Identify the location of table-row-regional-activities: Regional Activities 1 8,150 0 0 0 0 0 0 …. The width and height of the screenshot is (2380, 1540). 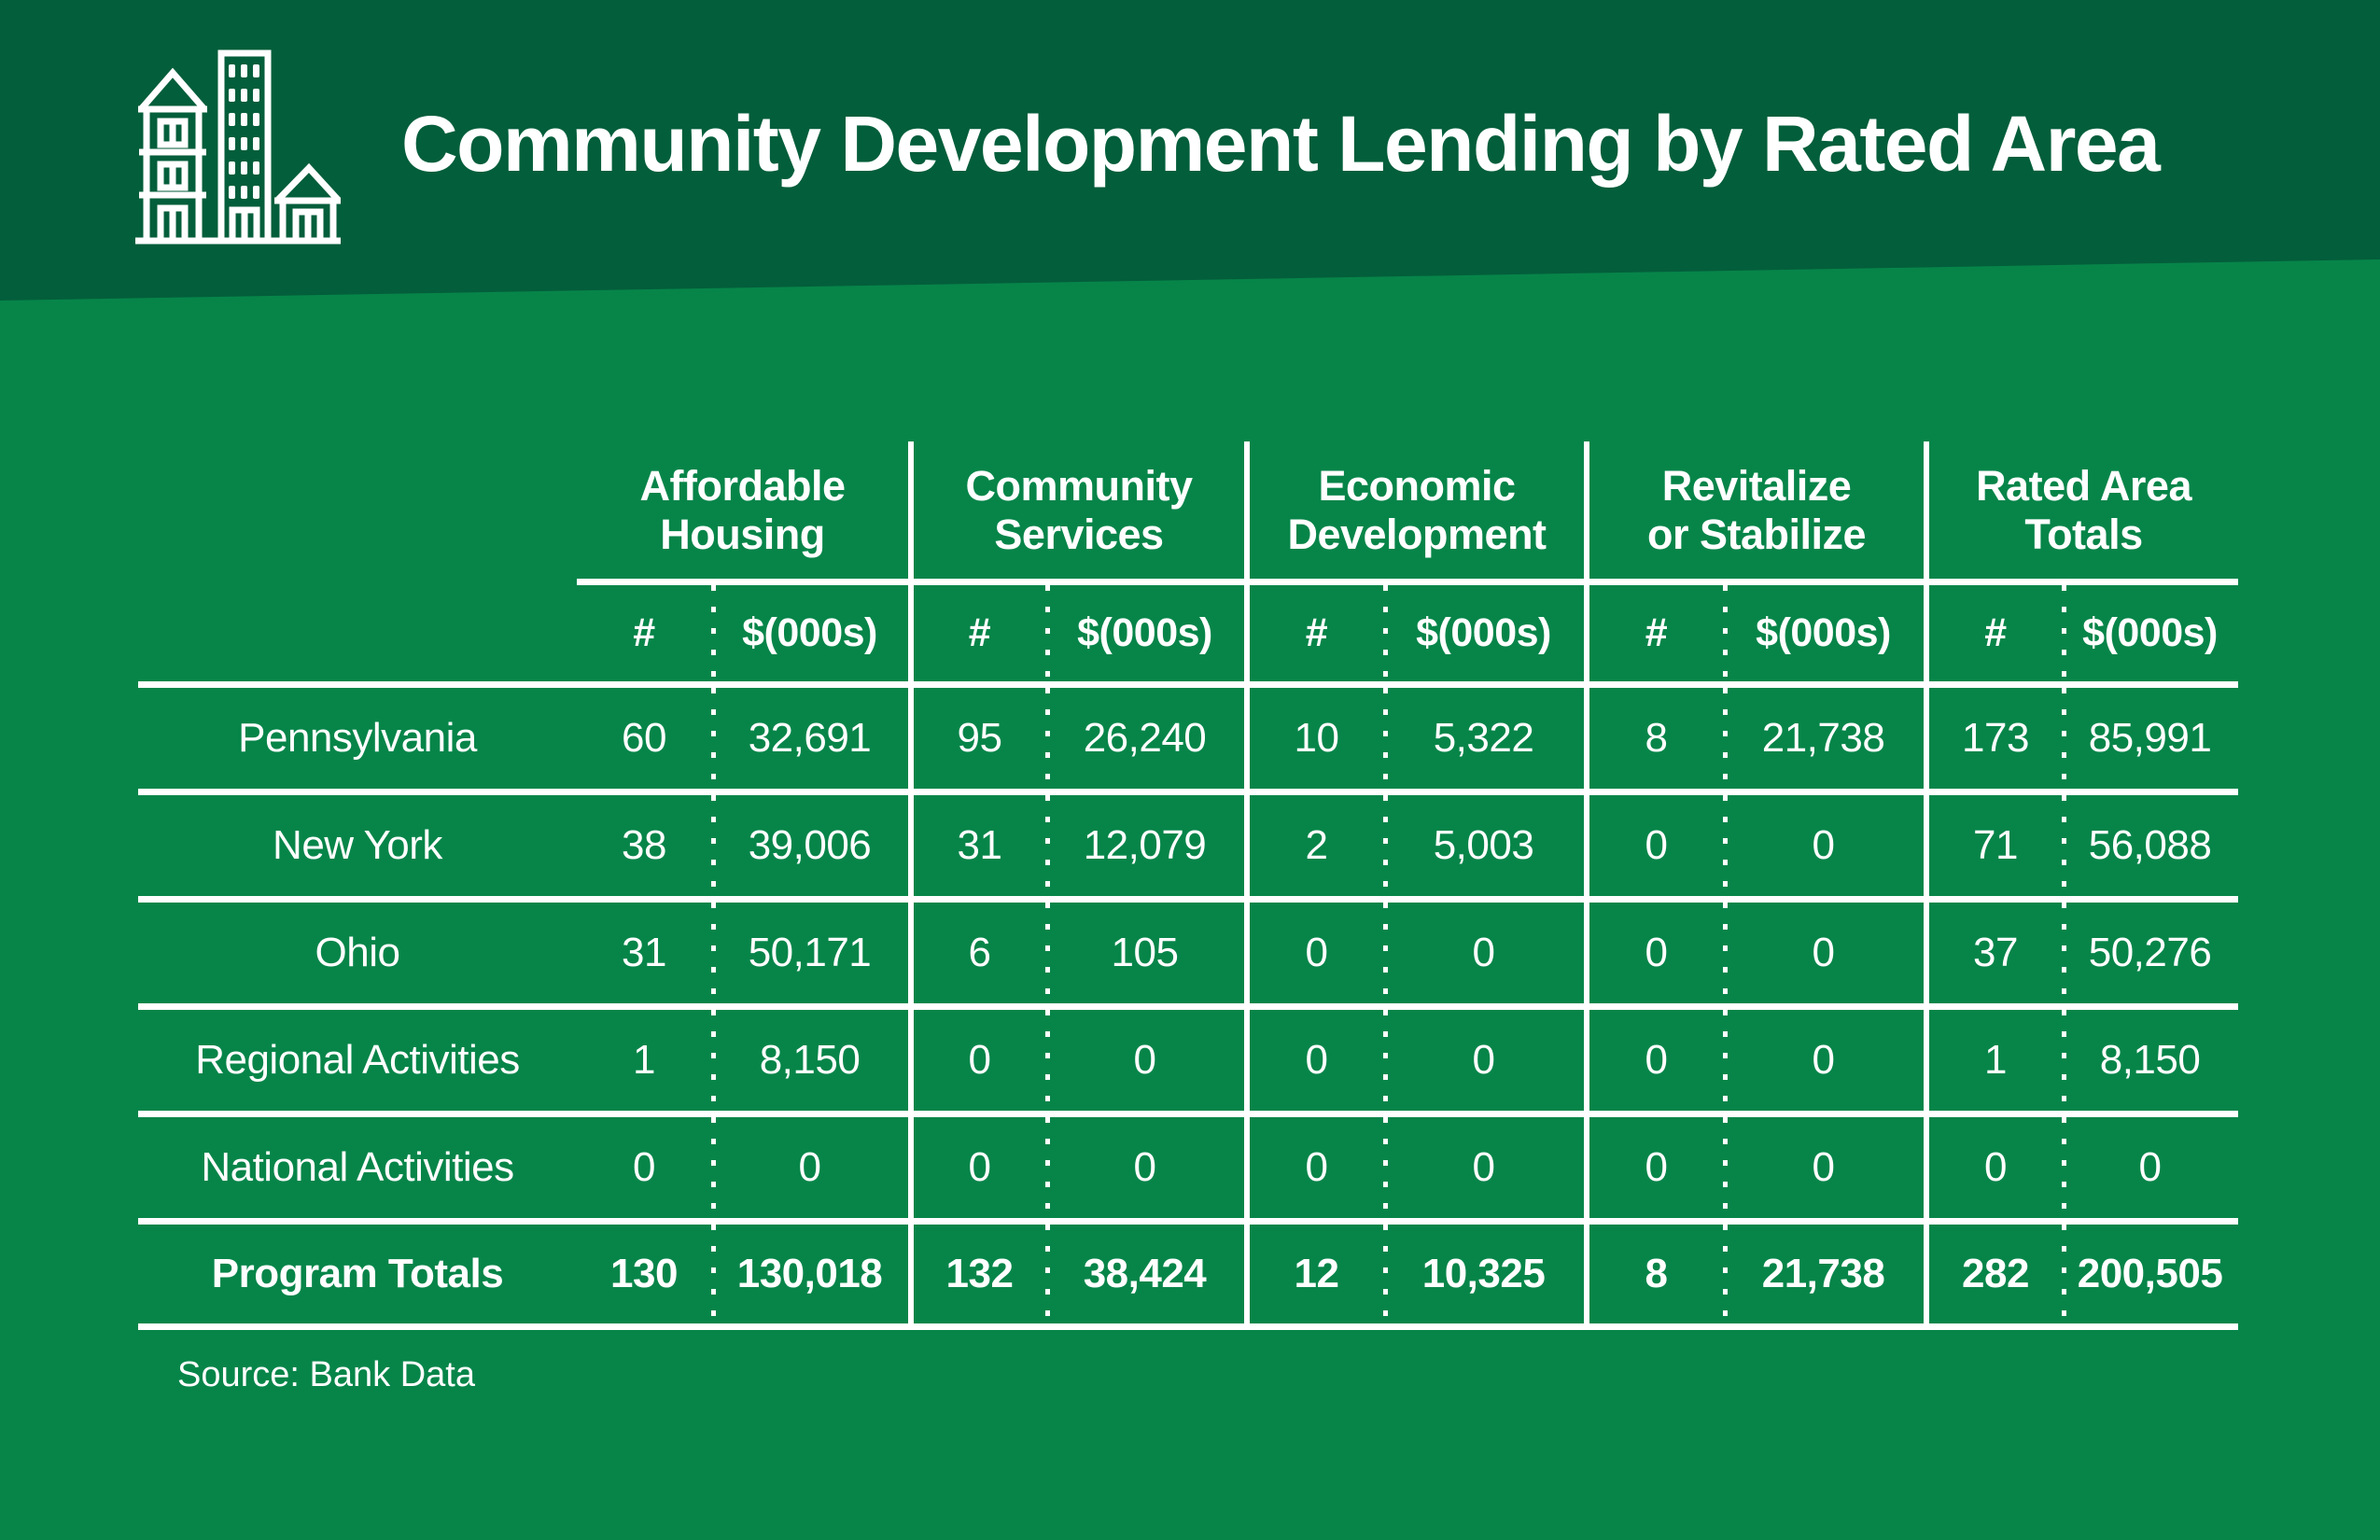
(1188, 1058).